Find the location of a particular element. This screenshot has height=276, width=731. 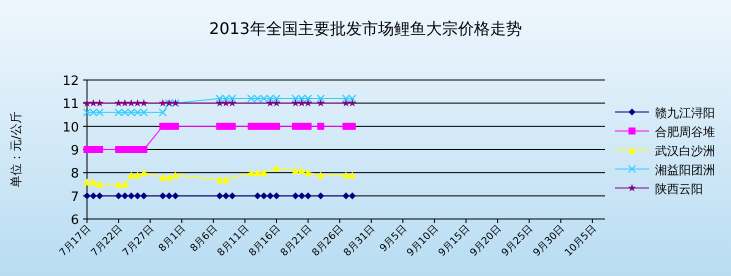

y-tick-label: 7 is located at coordinates (74, 197).